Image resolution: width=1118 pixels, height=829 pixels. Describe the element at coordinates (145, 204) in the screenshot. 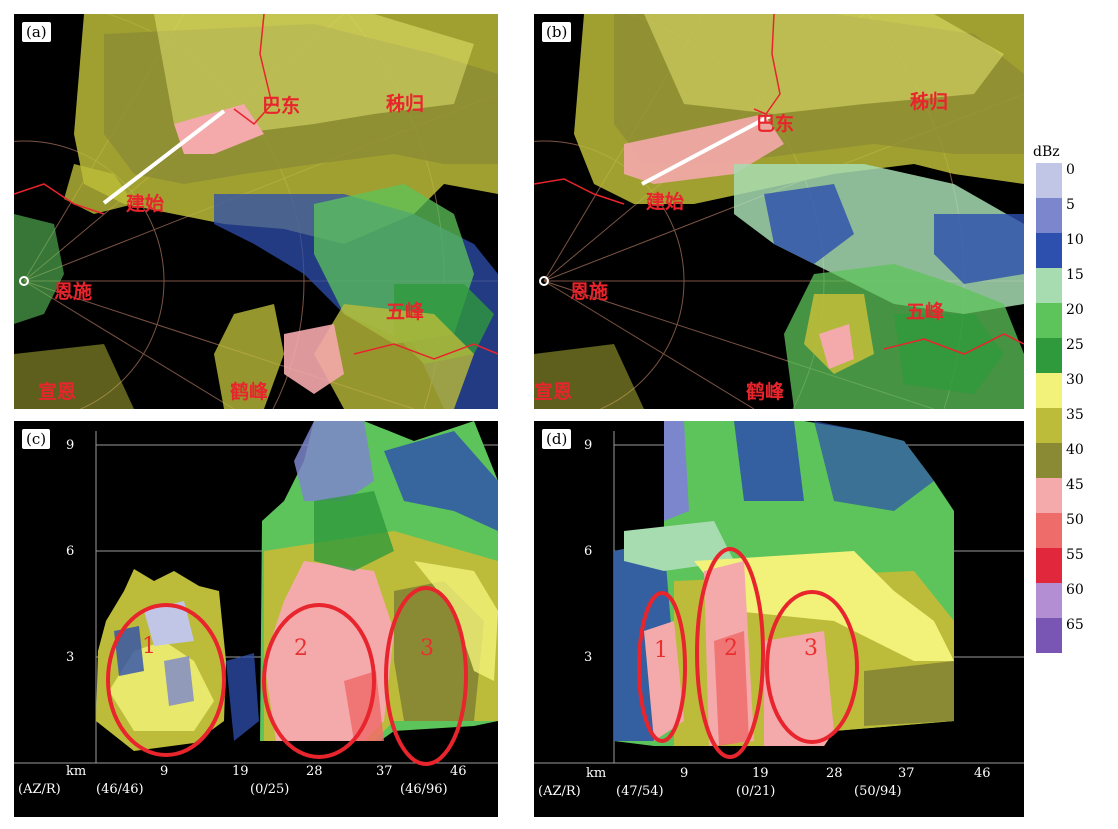

I see `city-jianshi-a: 建始` at that location.